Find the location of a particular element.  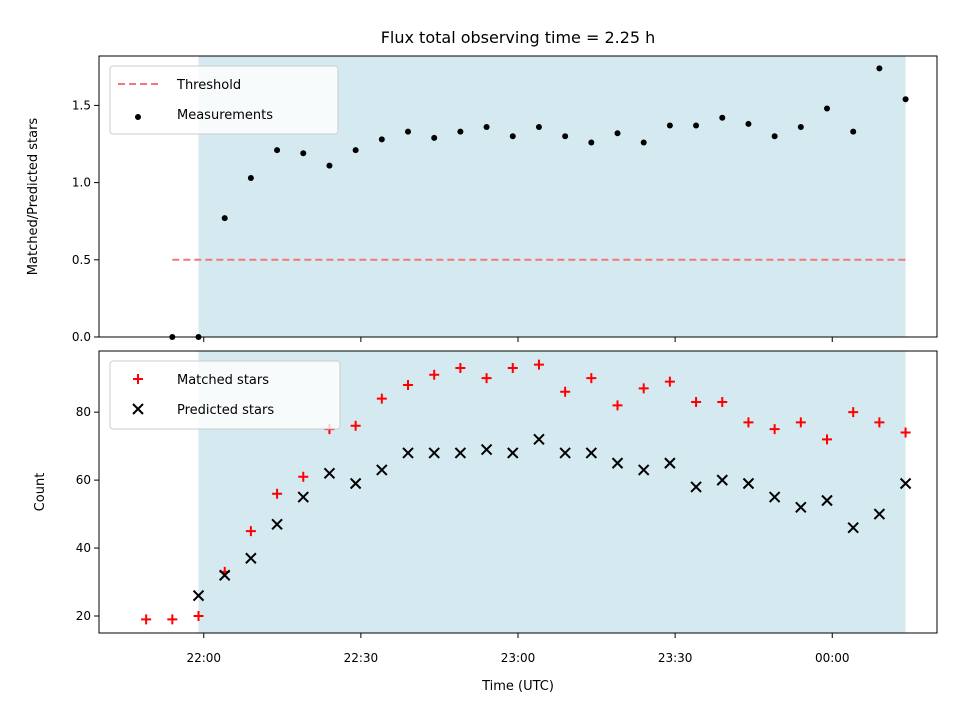

legend-label: Threshold is located at coordinates (208, 85).